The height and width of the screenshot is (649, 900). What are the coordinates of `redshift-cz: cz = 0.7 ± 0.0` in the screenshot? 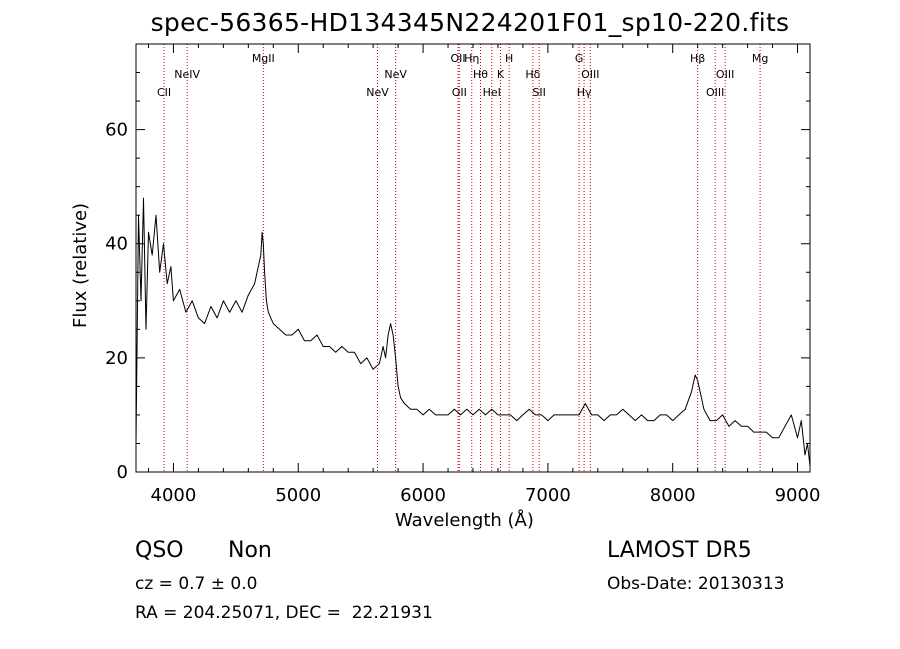 It's located at (196, 584).